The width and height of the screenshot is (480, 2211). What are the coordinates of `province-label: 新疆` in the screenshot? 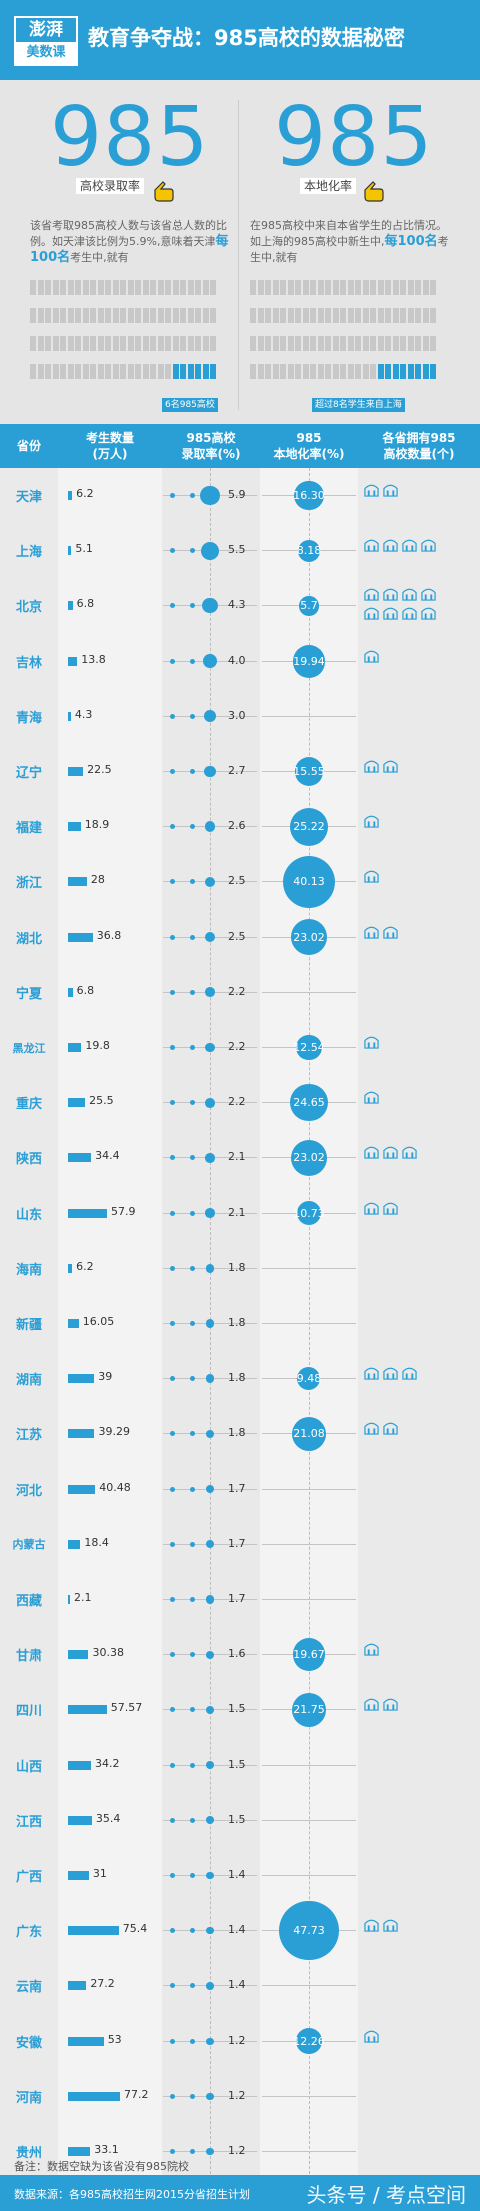 It's located at (28, 1325).